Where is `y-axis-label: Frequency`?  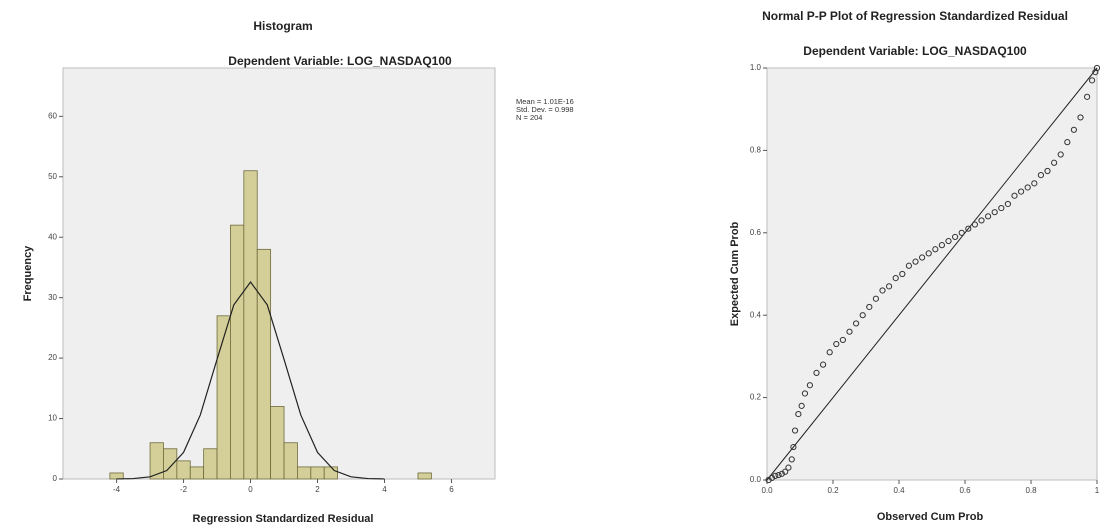 y-axis-label: Frequency is located at coordinates (28, 273).